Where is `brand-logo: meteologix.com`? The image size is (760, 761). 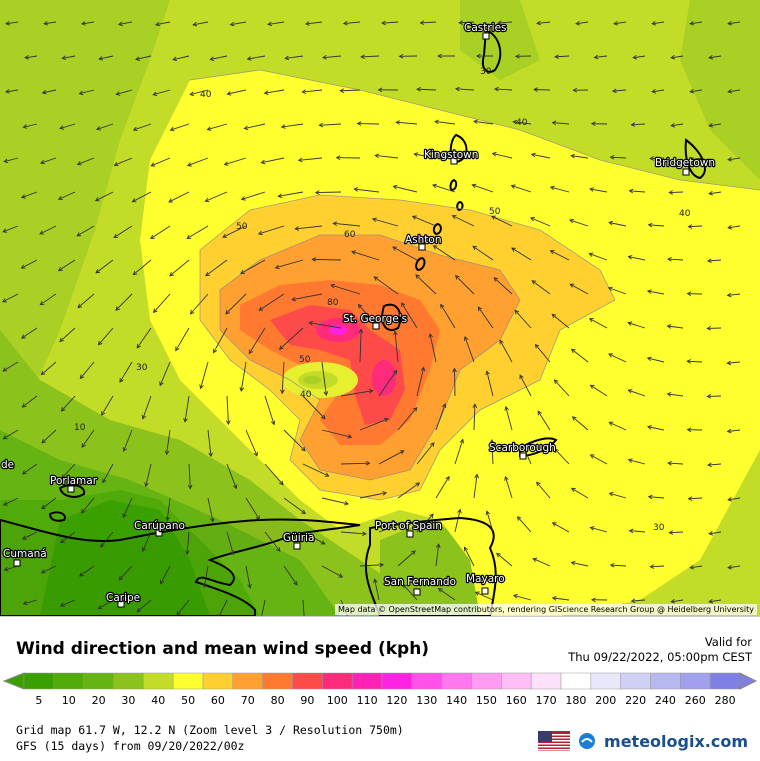 brand-logo: meteologix.com is located at coordinates (643, 741).